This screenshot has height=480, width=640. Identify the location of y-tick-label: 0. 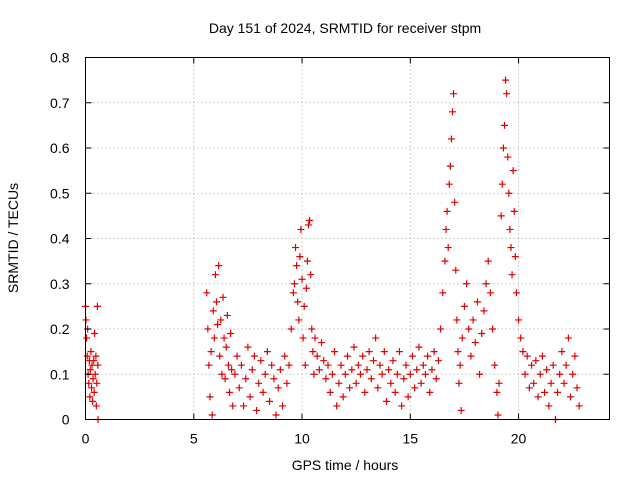
(66, 420).